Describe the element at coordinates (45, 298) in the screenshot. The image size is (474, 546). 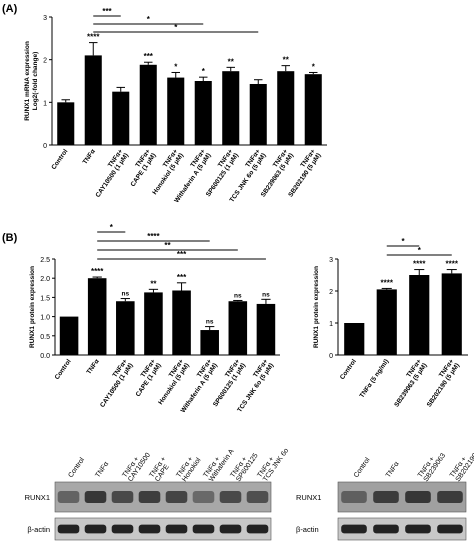
I see `y-tick-label: 1.5` at that location.